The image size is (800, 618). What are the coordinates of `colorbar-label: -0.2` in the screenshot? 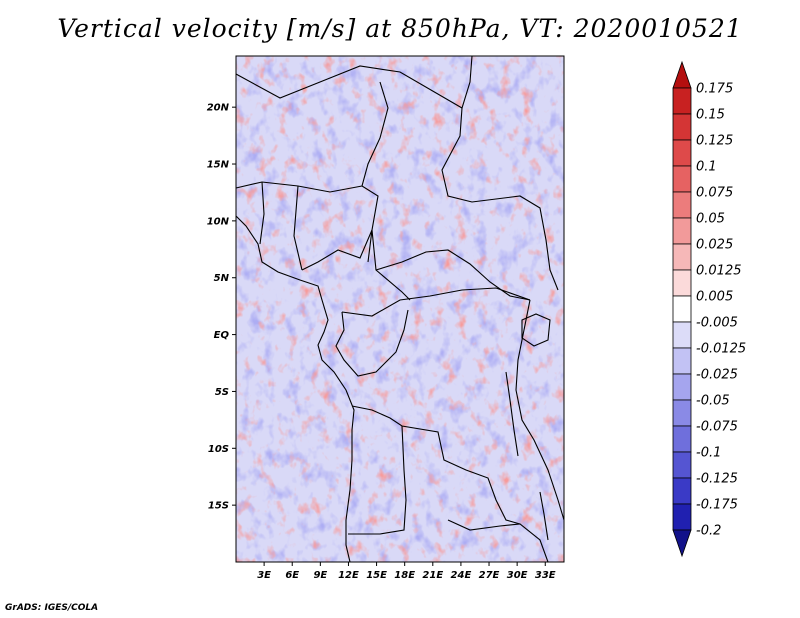 It's located at (708, 531).